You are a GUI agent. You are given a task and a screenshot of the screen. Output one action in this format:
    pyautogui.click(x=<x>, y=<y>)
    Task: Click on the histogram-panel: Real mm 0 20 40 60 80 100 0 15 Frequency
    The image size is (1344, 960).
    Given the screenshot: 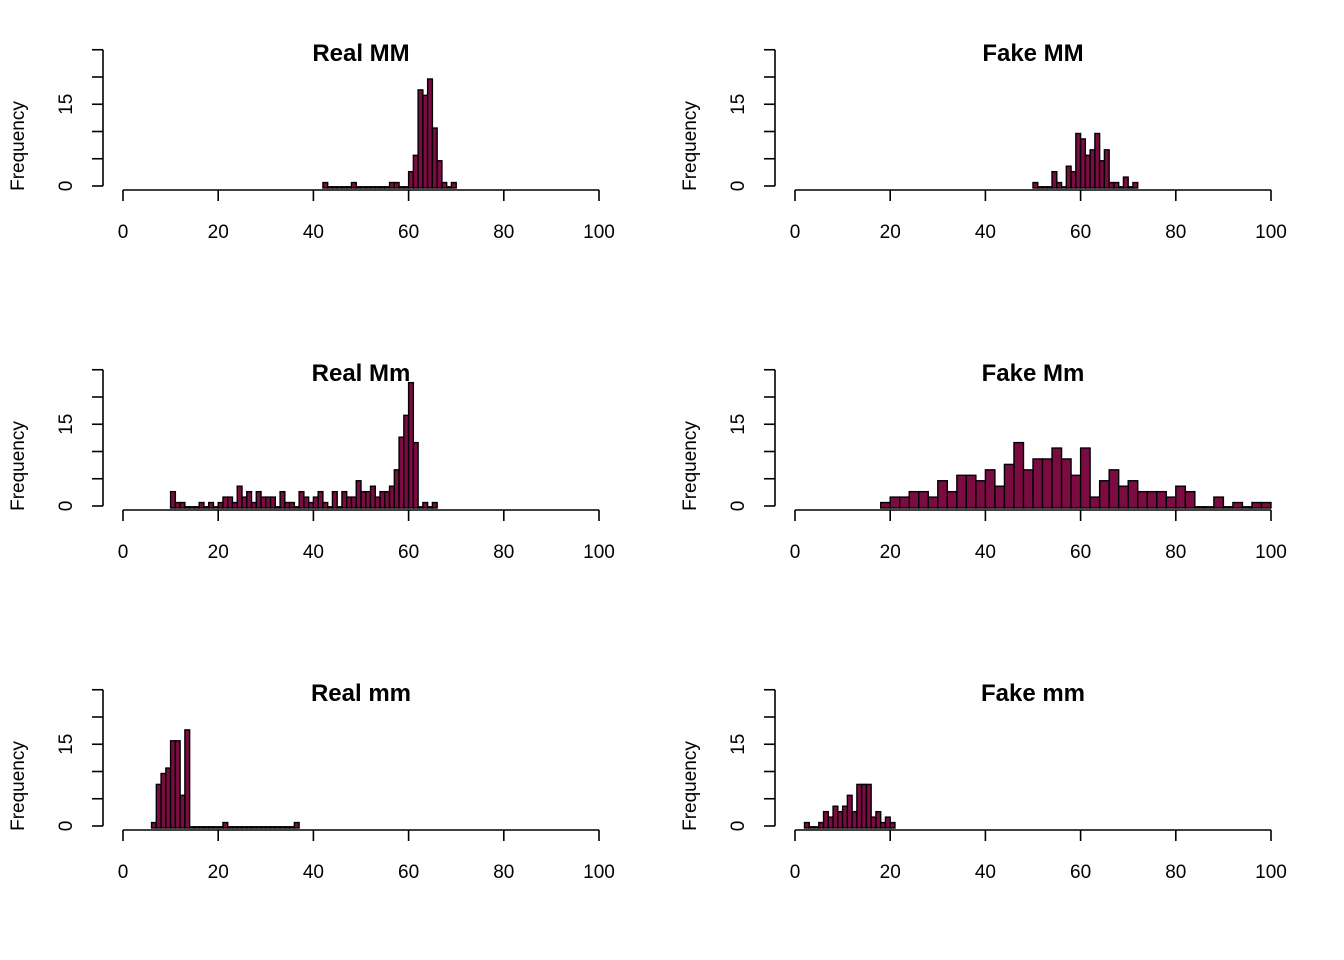 What is the action you would take?
    pyautogui.click(x=311, y=781)
    